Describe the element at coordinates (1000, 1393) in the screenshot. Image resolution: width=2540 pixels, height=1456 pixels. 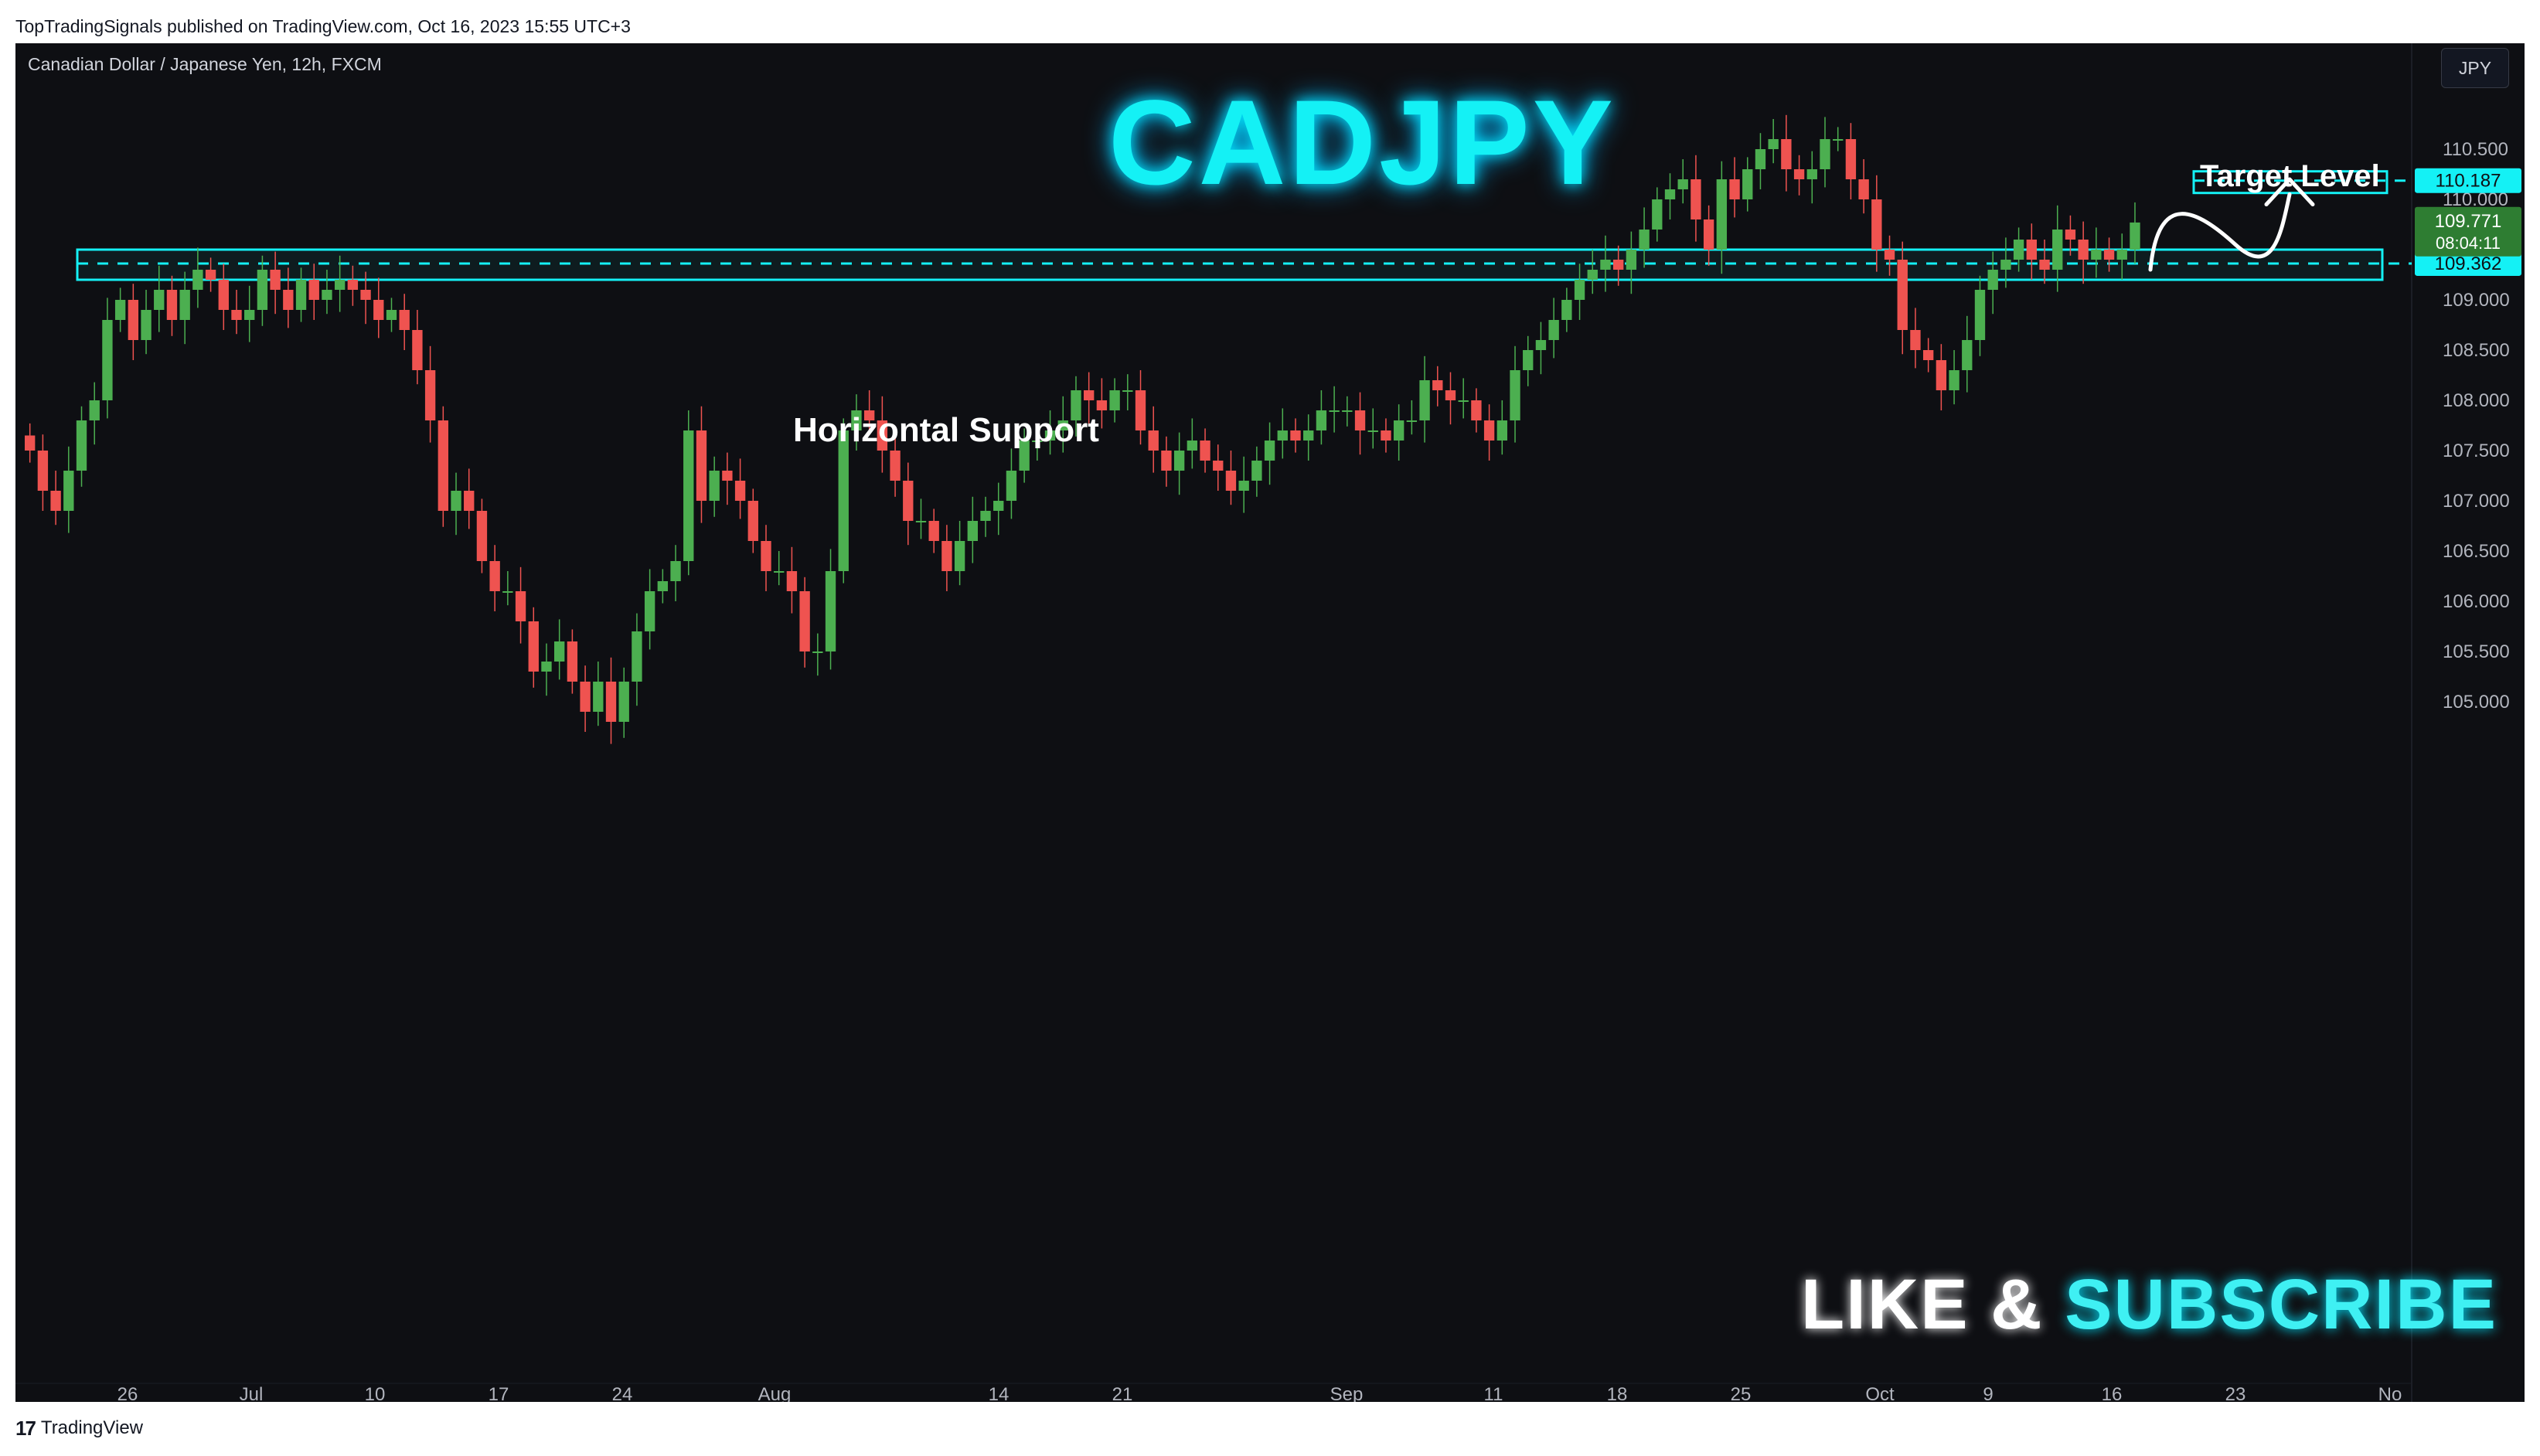
I see `x-tick-label: 14` at that location.